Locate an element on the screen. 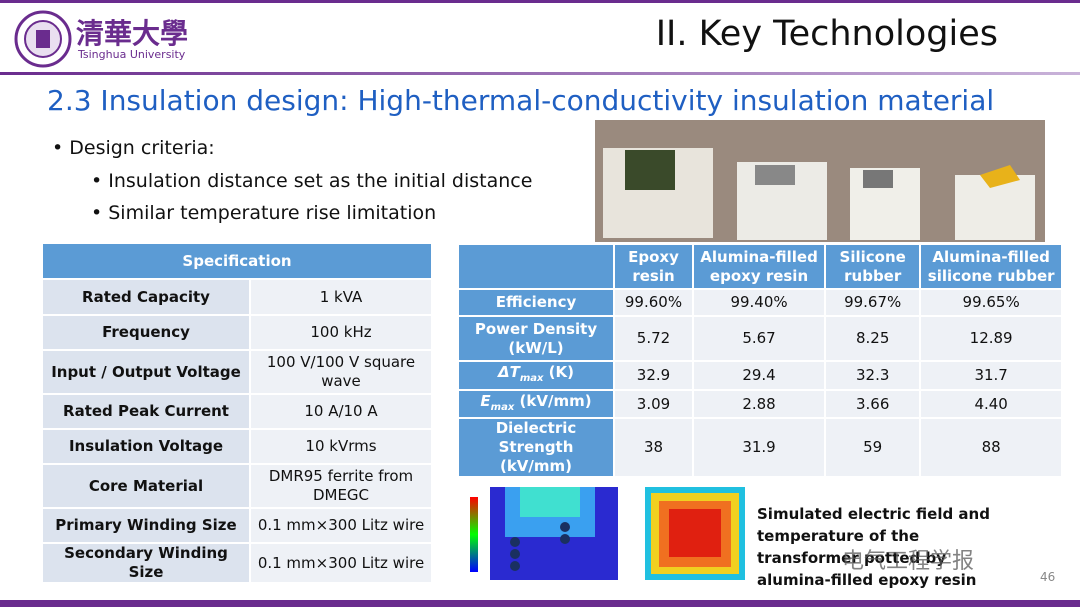 This screenshot has height=607, width=1080. symbol: ΔT is located at coordinates (508, 372).